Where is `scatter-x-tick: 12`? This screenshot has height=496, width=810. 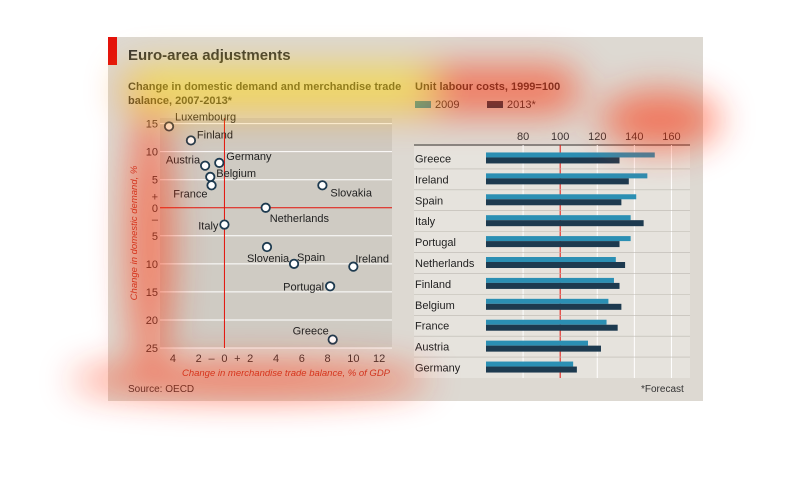 scatter-x-tick: 12 is located at coordinates (379, 359).